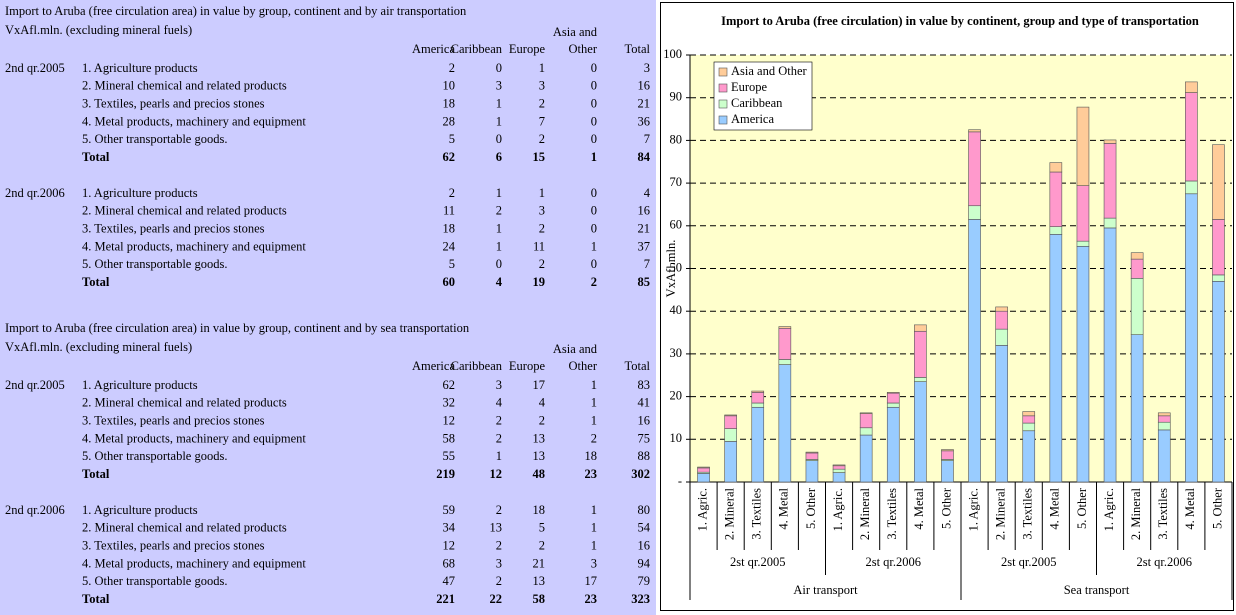 The width and height of the screenshot is (1236, 615). What do you see at coordinates (1109, 509) in the screenshot?
I see `x-tick-label: 1. Agric.` at bounding box center [1109, 509].